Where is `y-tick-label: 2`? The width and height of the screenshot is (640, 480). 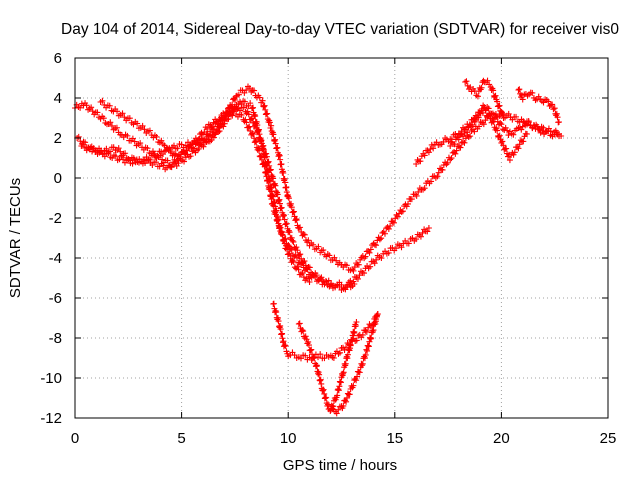
y-tick-label: 2 is located at coordinates (58, 138).